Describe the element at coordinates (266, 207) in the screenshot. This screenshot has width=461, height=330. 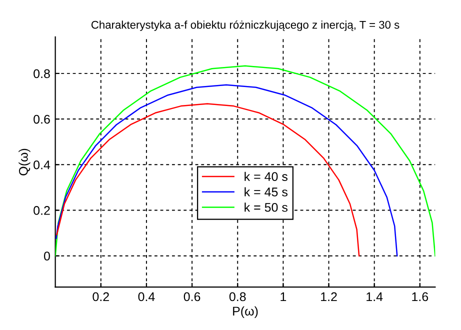
I see `legend-label: k = 50 s` at that location.